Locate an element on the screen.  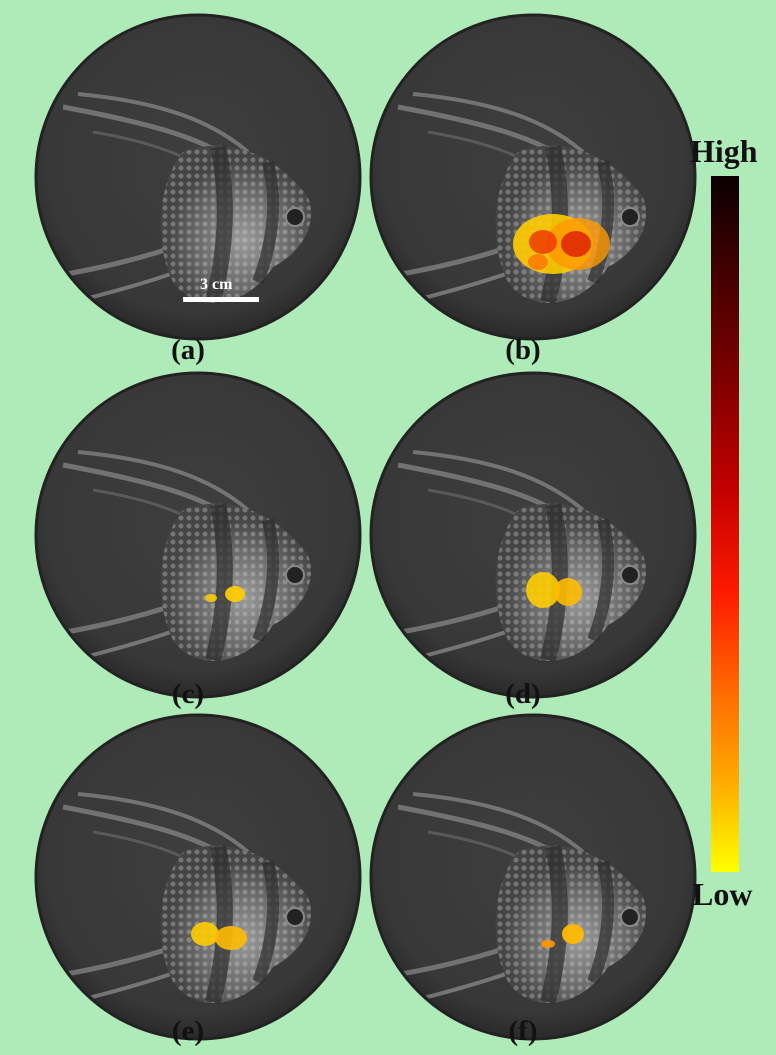
panel-caption-d: (d) is located at coordinates (523, 694).